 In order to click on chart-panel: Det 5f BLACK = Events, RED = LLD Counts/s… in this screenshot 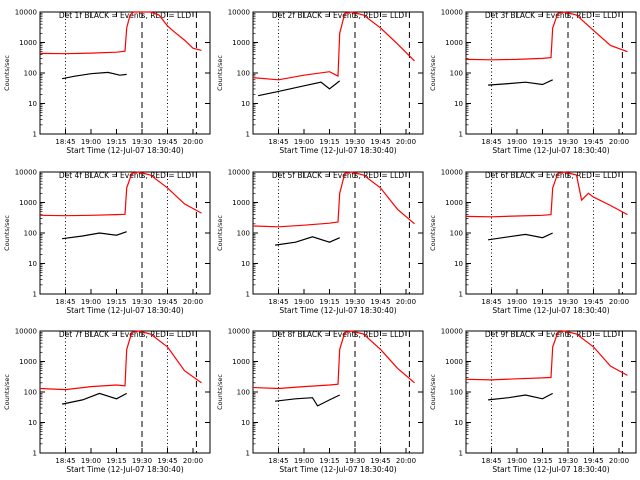, I will do `click(320, 242)`.